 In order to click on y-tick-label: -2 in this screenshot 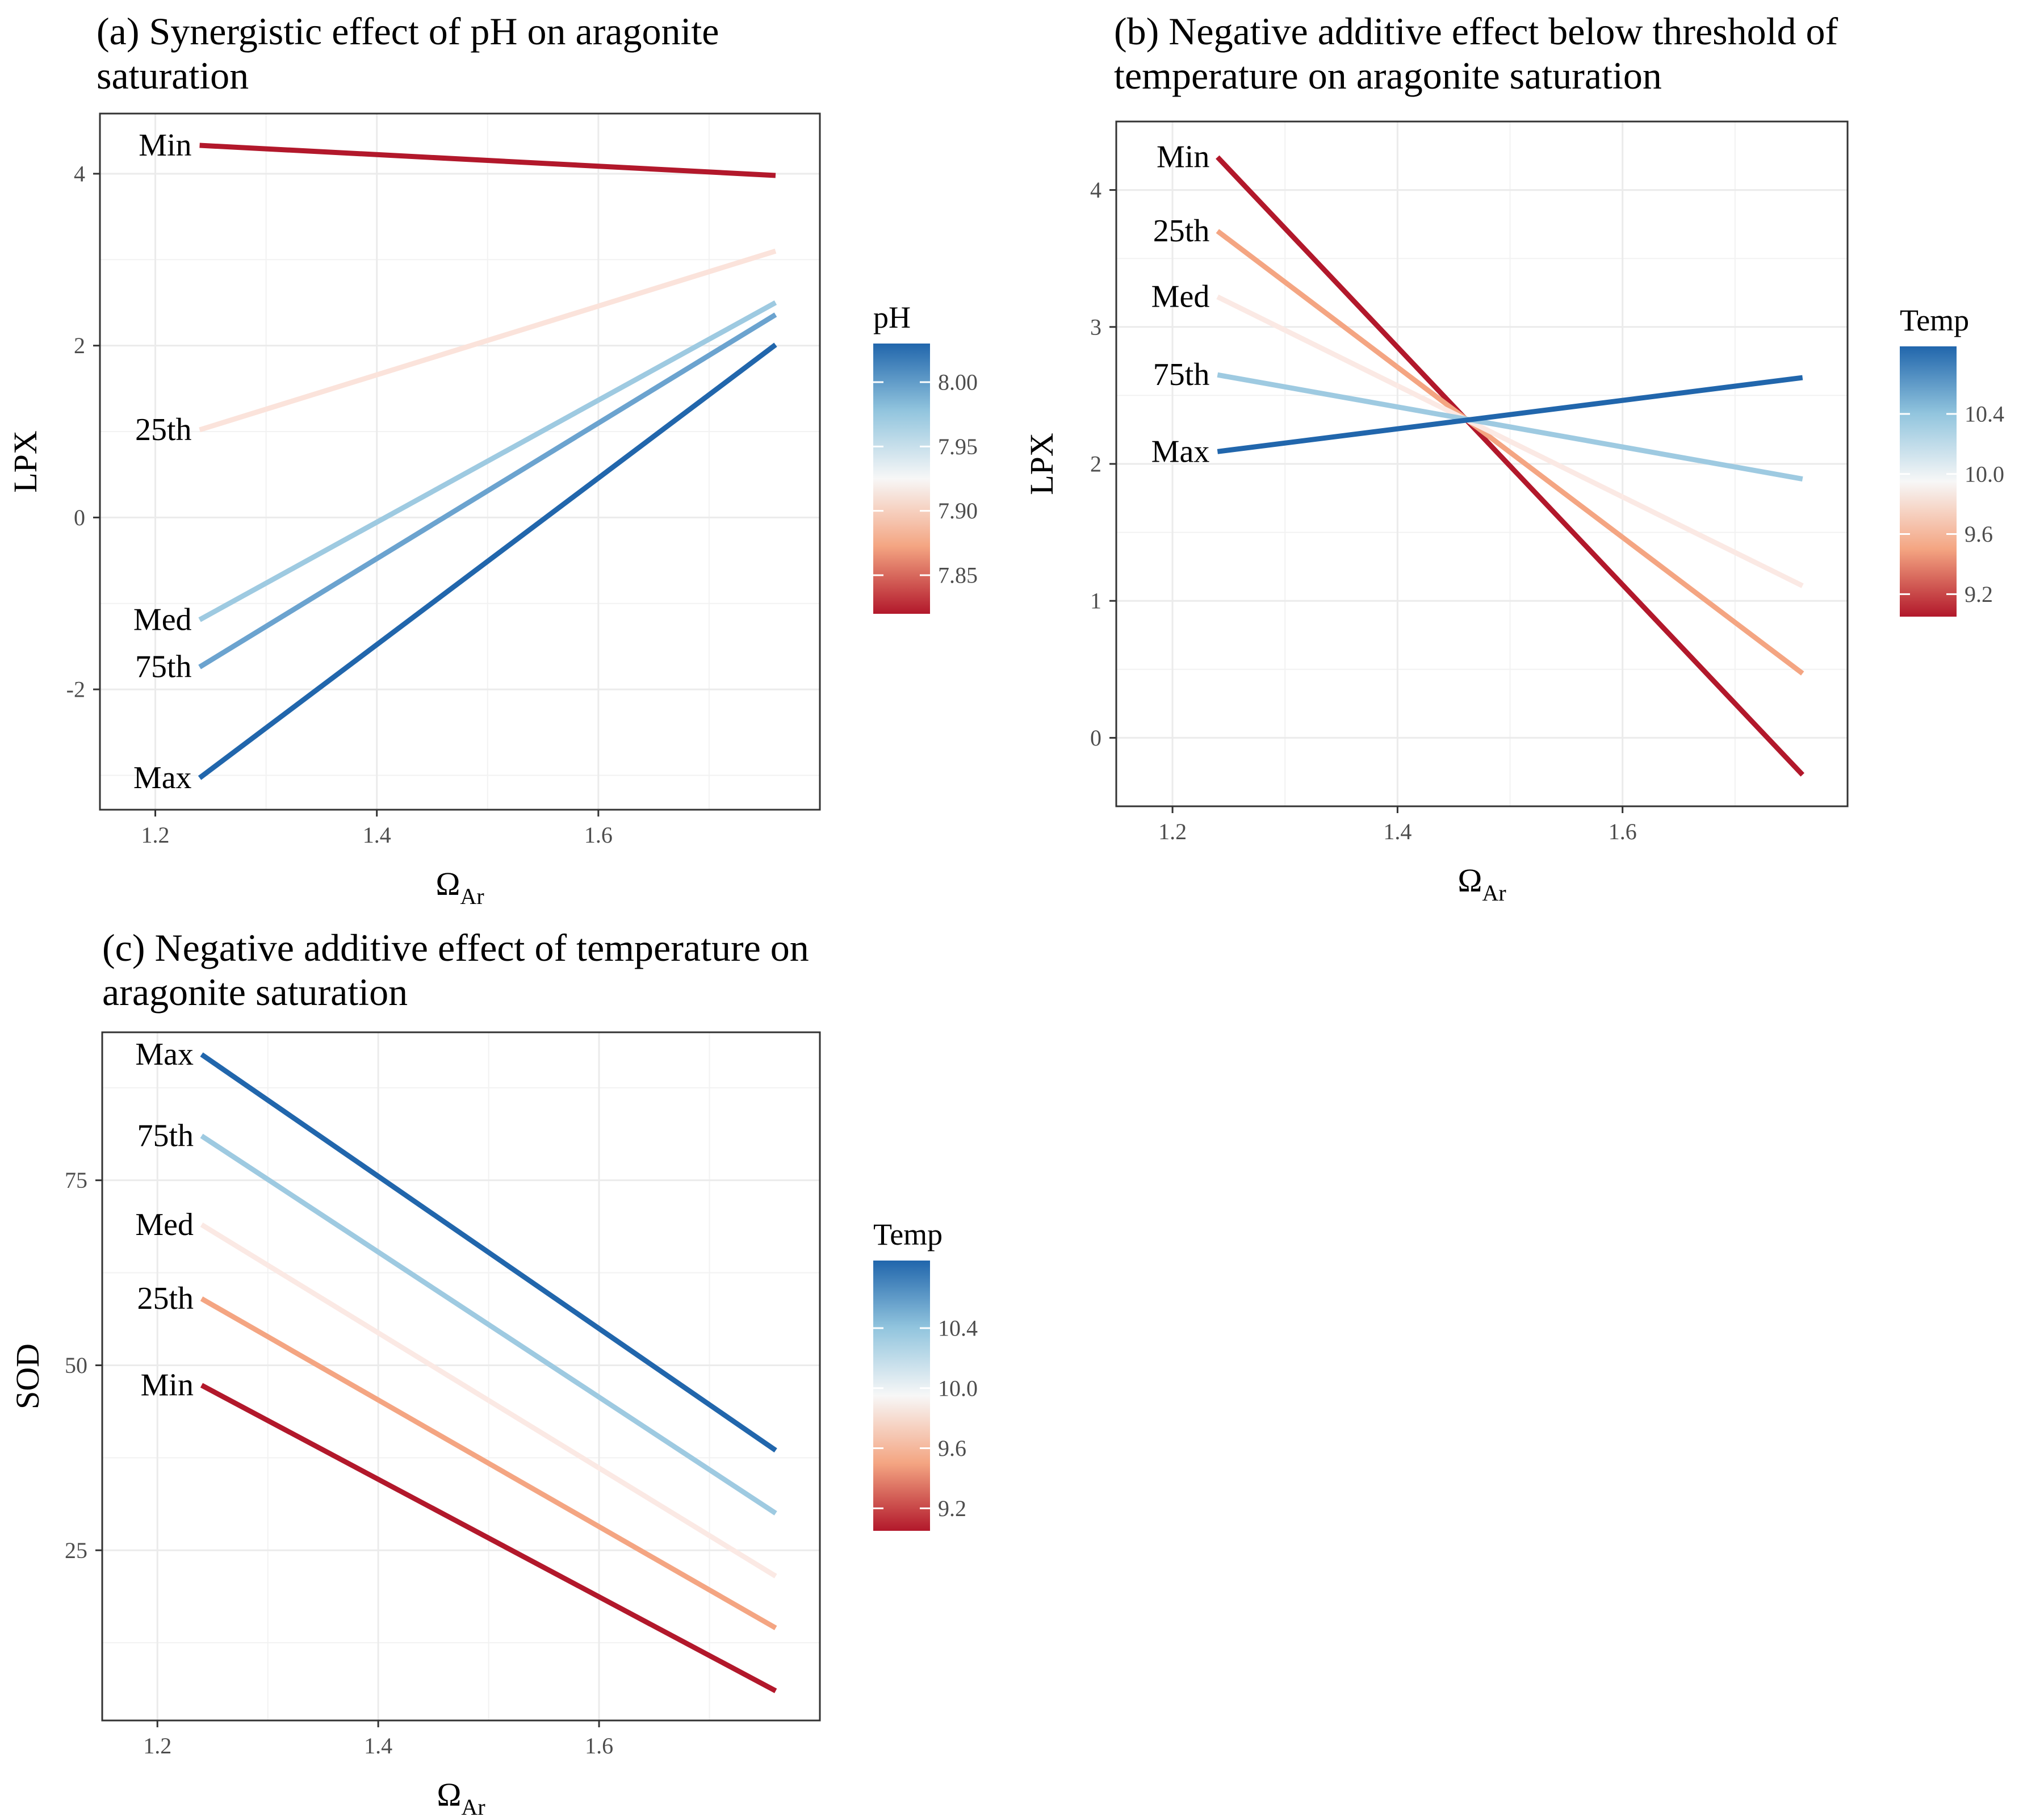, I will do `click(75, 689)`.